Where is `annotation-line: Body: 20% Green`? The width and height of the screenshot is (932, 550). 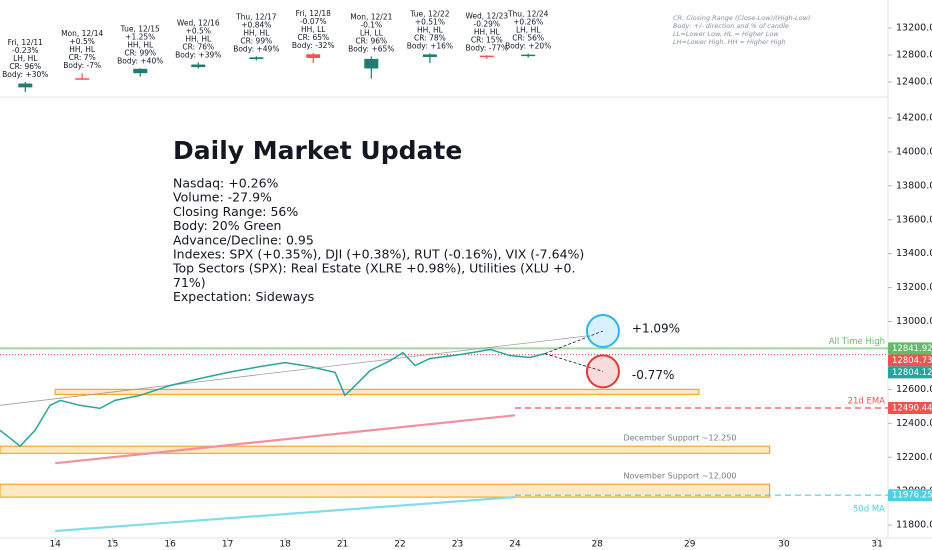
annotation-line: Body: 20% Green is located at coordinates (227, 225).